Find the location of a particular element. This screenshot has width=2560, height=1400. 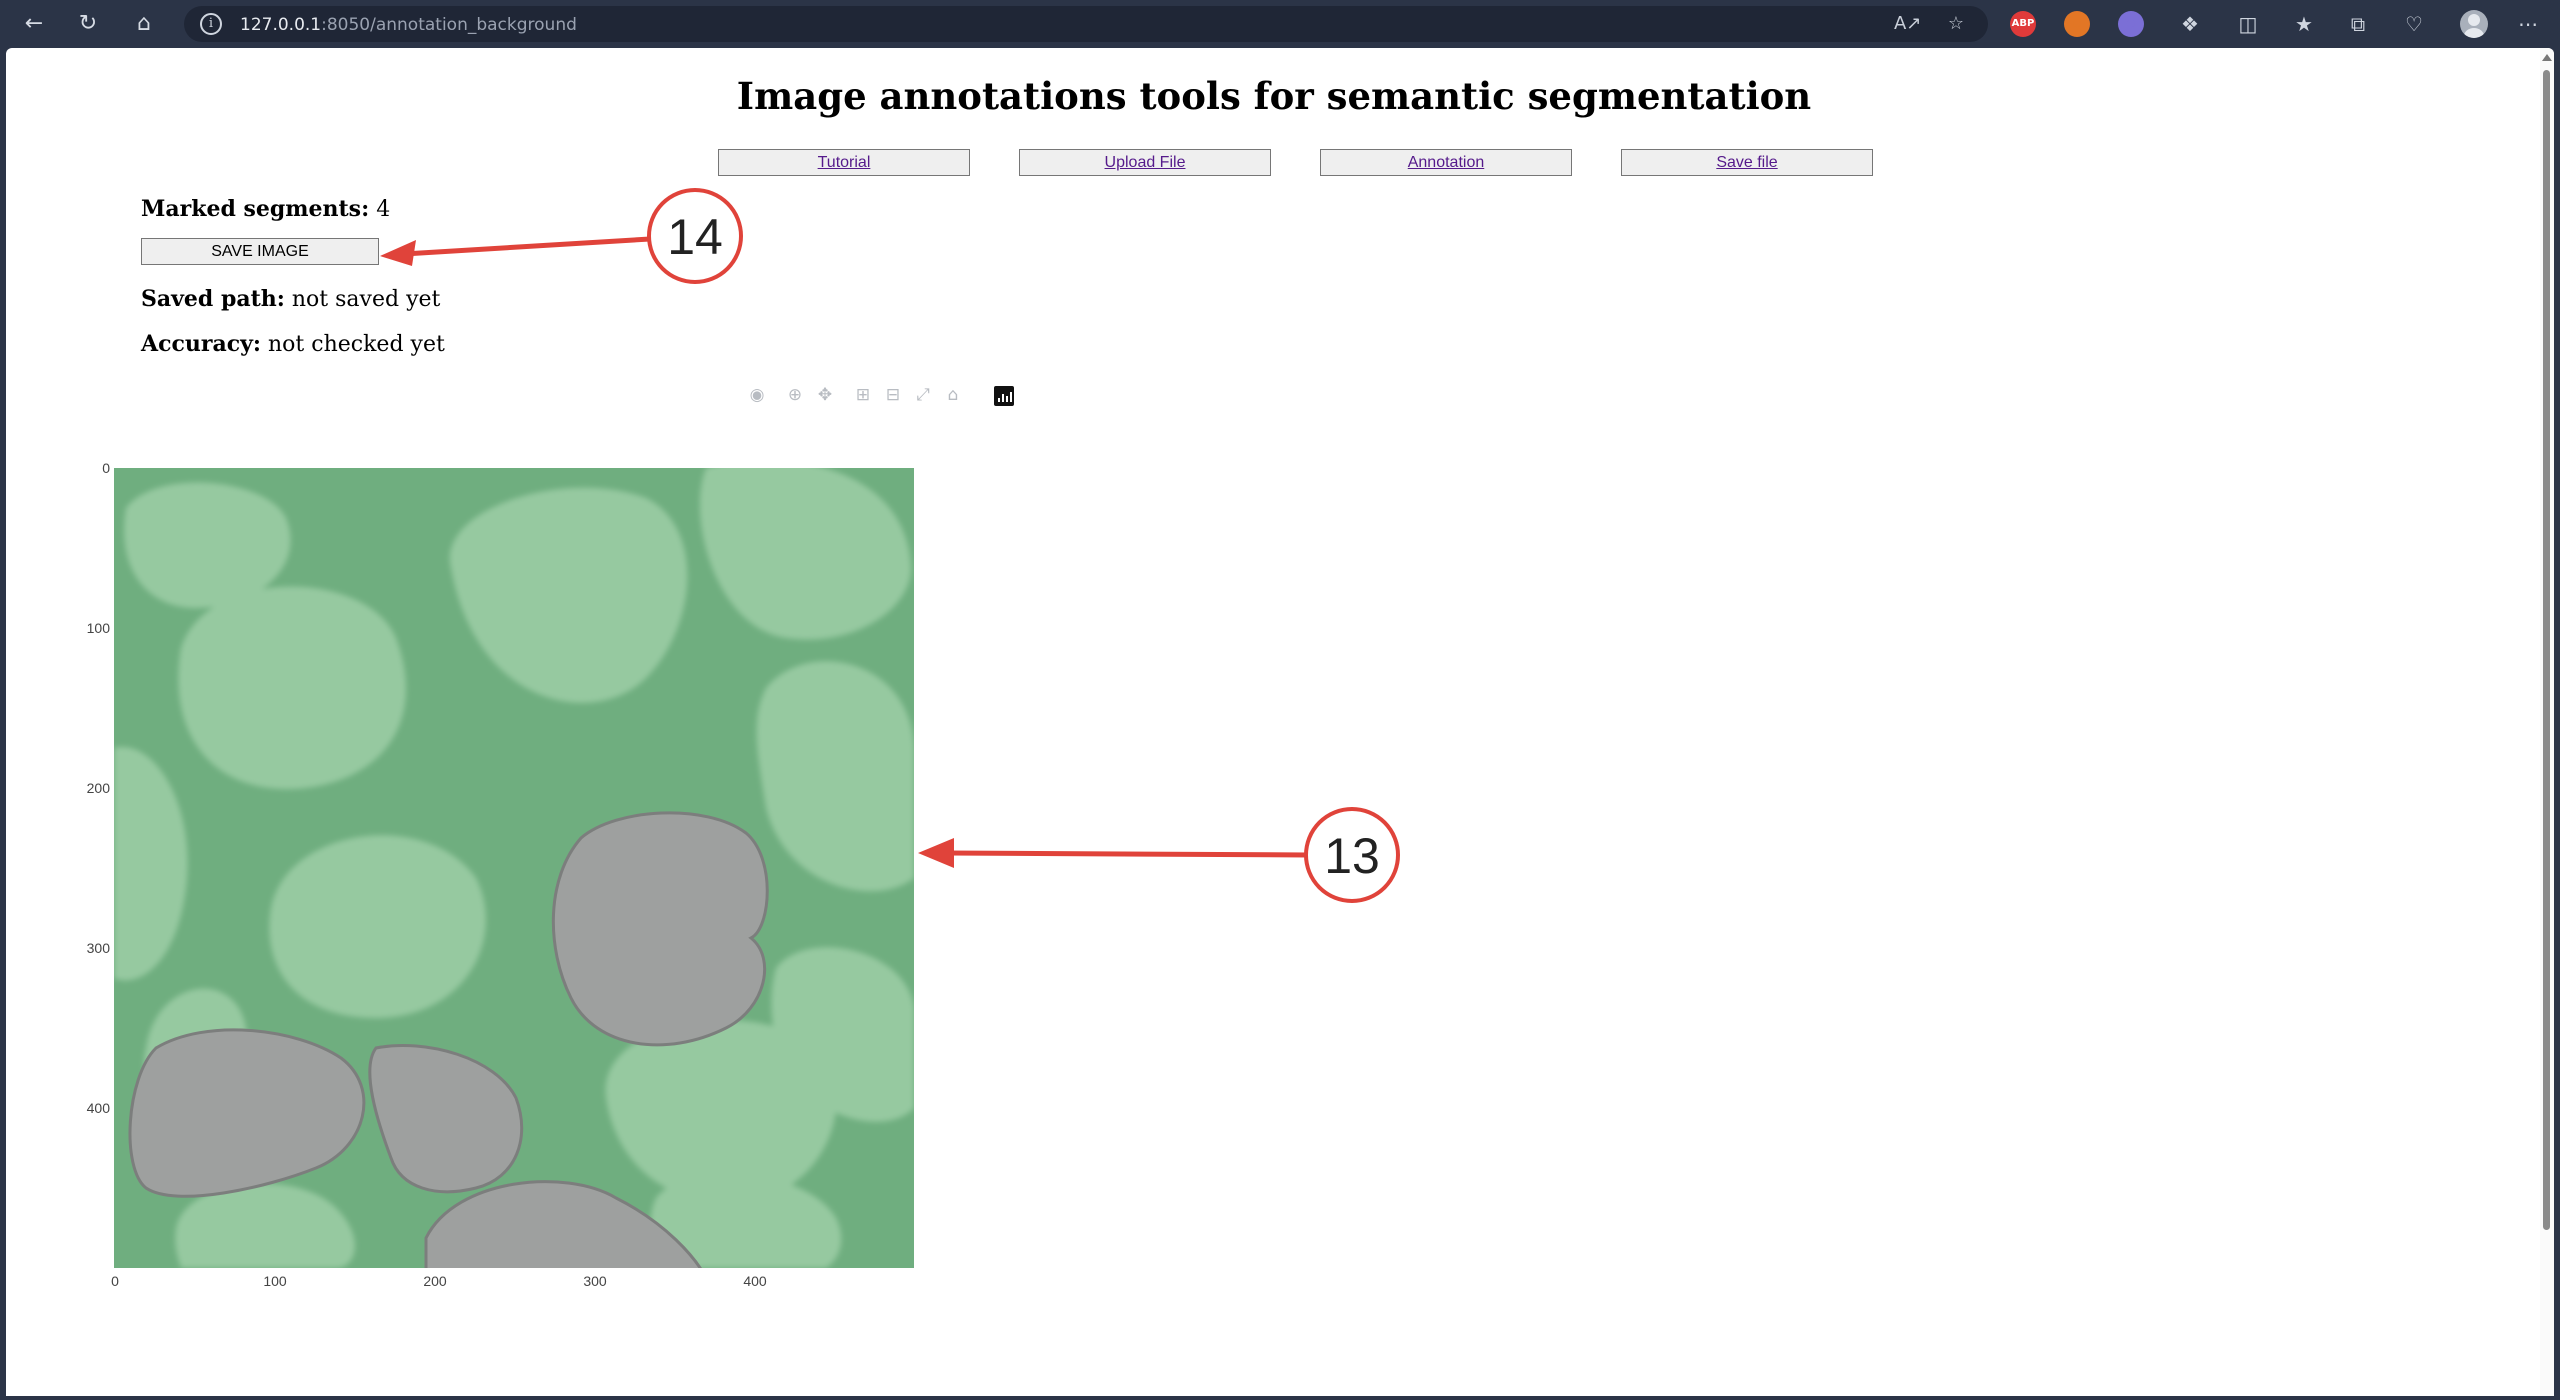

collections-icon: ⧉ is located at coordinates (2358, 24).